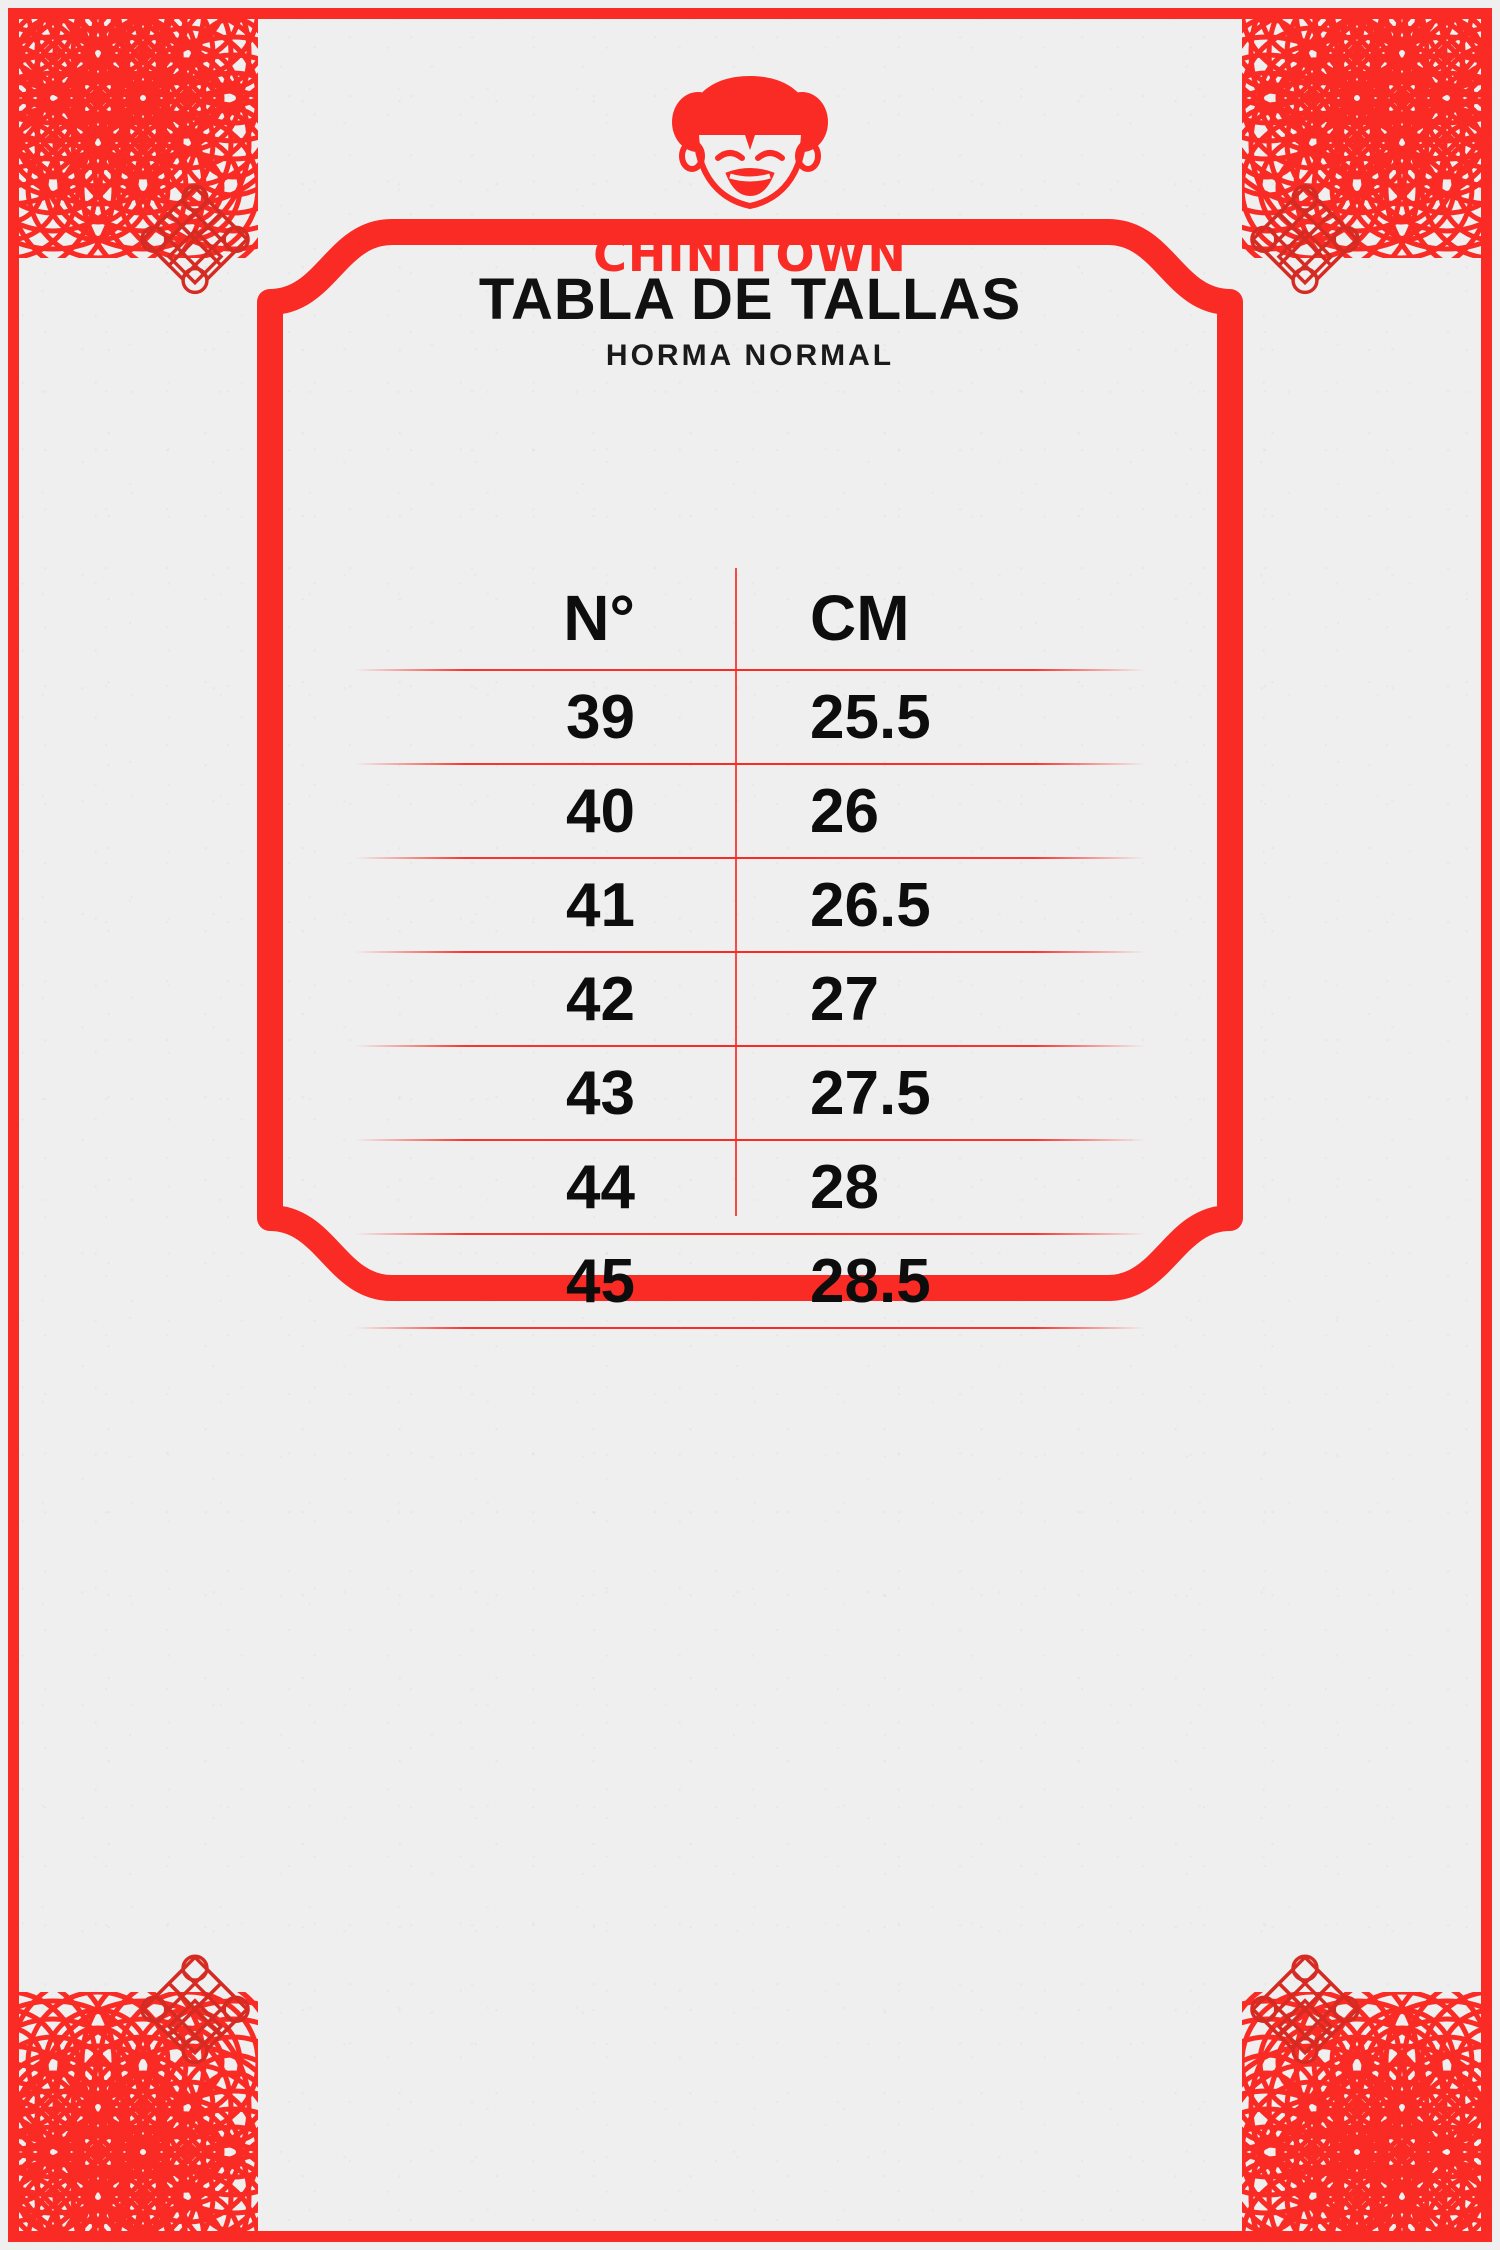  I want to click on cell-numero: 42, so click(600, 999).